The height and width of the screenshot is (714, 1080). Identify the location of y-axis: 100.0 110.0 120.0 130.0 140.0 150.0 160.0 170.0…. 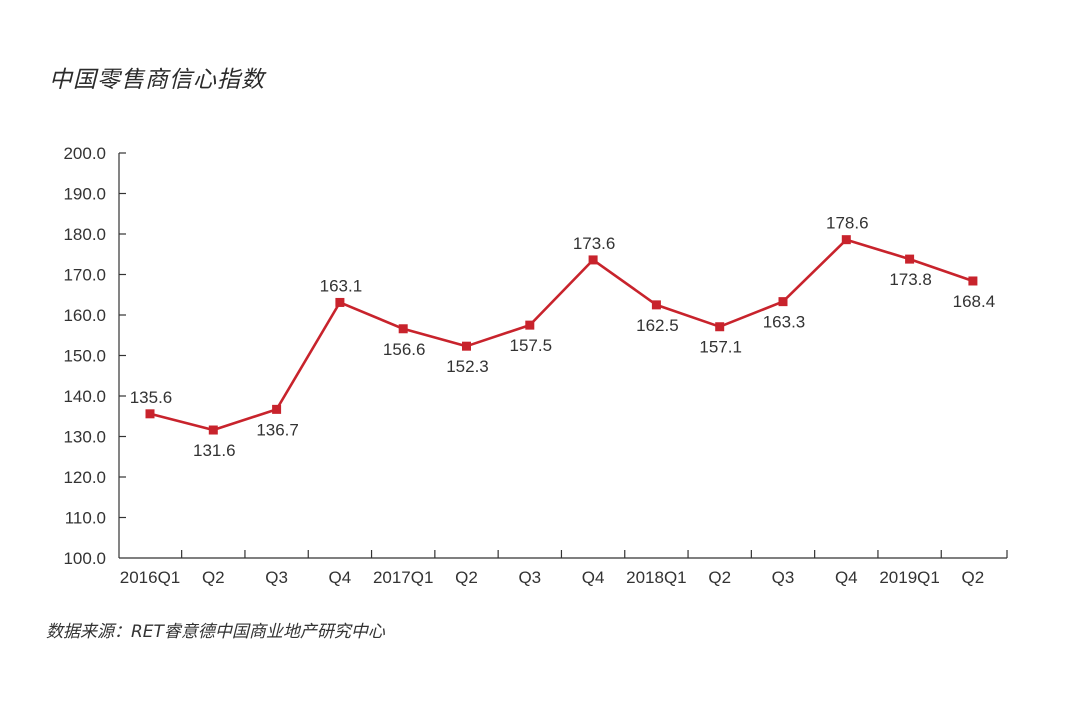
(94, 356).